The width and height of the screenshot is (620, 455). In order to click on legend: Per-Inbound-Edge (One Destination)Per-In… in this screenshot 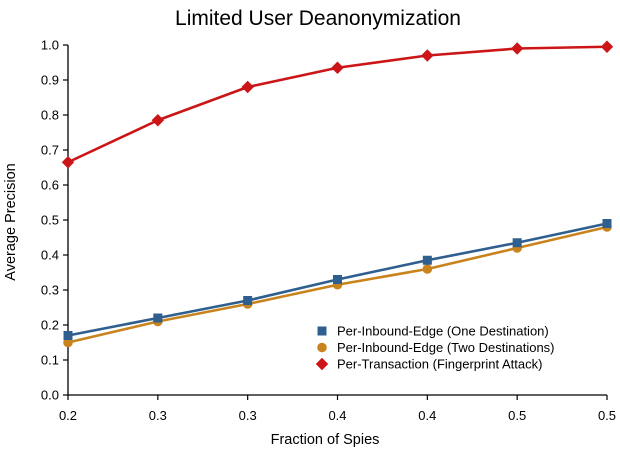, I will do `click(435, 348)`.